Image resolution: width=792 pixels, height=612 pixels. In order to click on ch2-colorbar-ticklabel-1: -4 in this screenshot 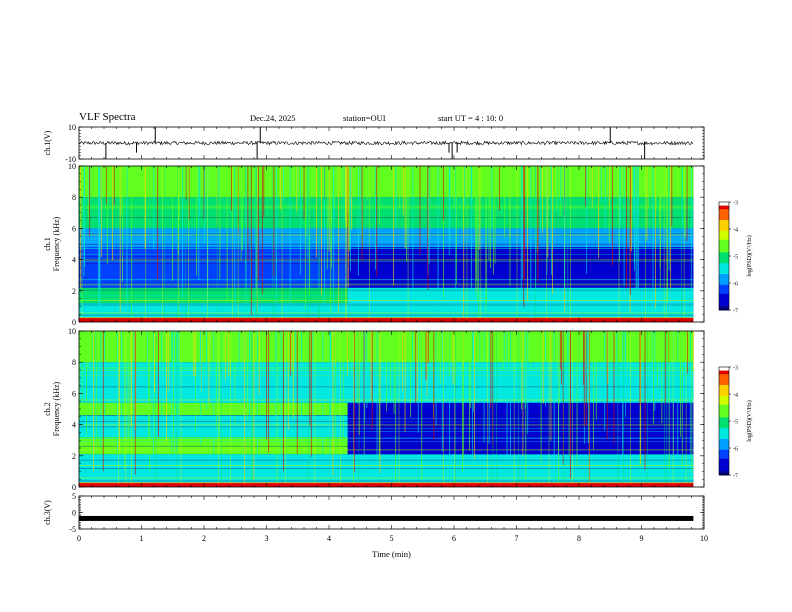, I will do `click(735, 396)`.